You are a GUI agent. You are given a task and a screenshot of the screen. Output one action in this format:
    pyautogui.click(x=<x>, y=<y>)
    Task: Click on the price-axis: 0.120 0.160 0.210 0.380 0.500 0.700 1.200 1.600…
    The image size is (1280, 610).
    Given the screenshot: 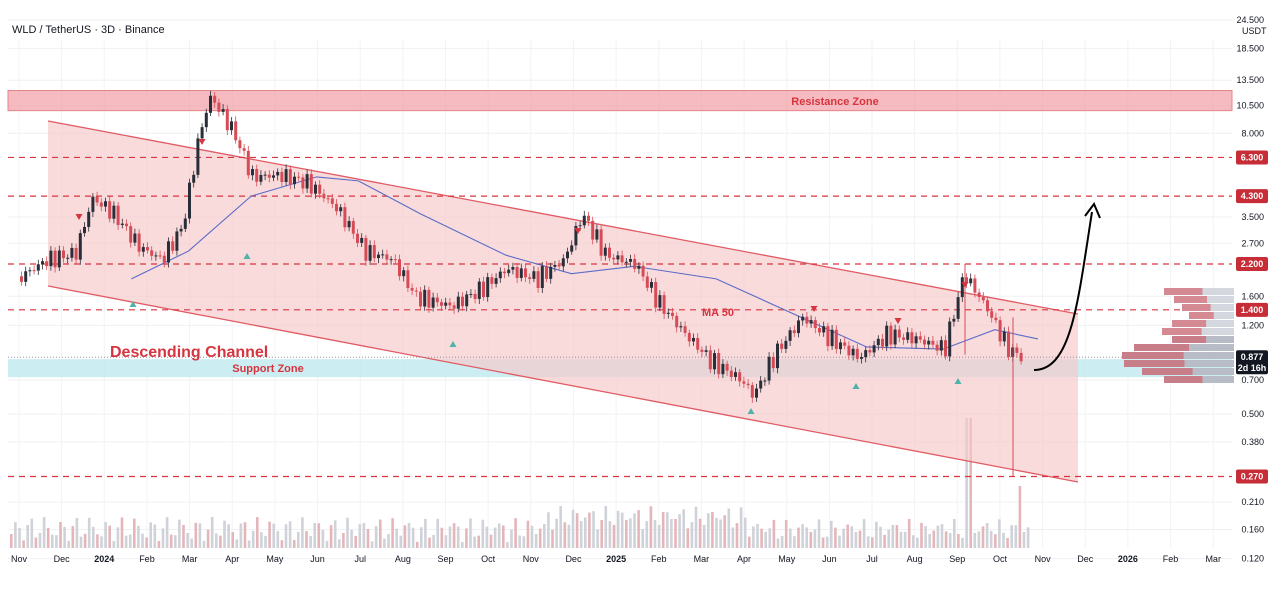 What is the action you would take?
    pyautogui.click(x=1250, y=289)
    